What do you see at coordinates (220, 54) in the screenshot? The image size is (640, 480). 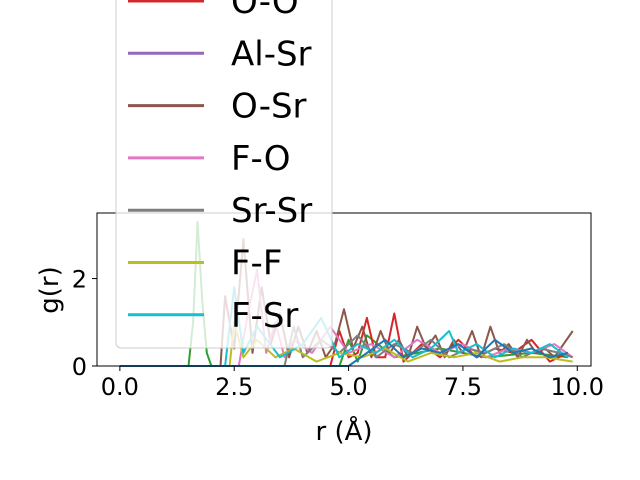 I see `legend-entry: Al-Sr` at bounding box center [220, 54].